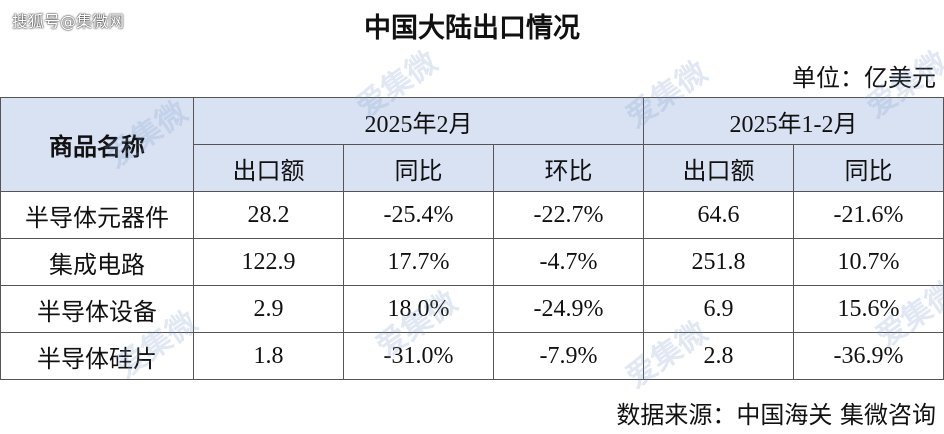  What do you see at coordinates (97, 144) in the screenshot?
I see `name-header: 商品名称` at bounding box center [97, 144].